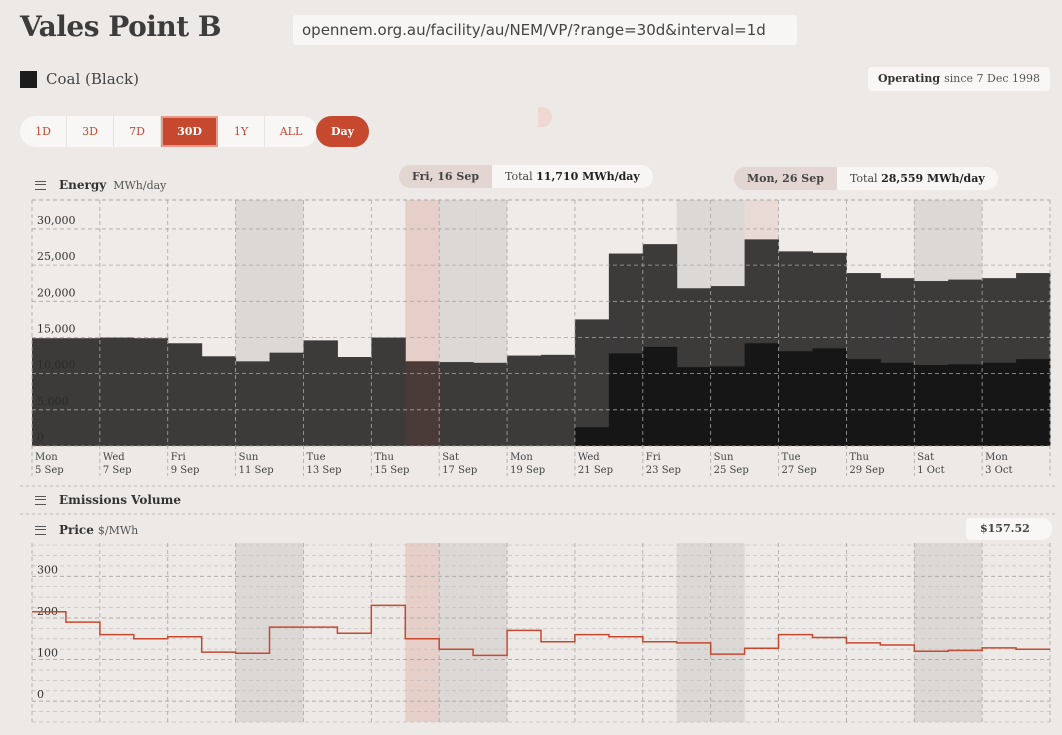 Image resolution: width=1062 pixels, height=735 pixels. What do you see at coordinates (56, 292) in the screenshot?
I see `y-tick-label: 20,000` at bounding box center [56, 292].